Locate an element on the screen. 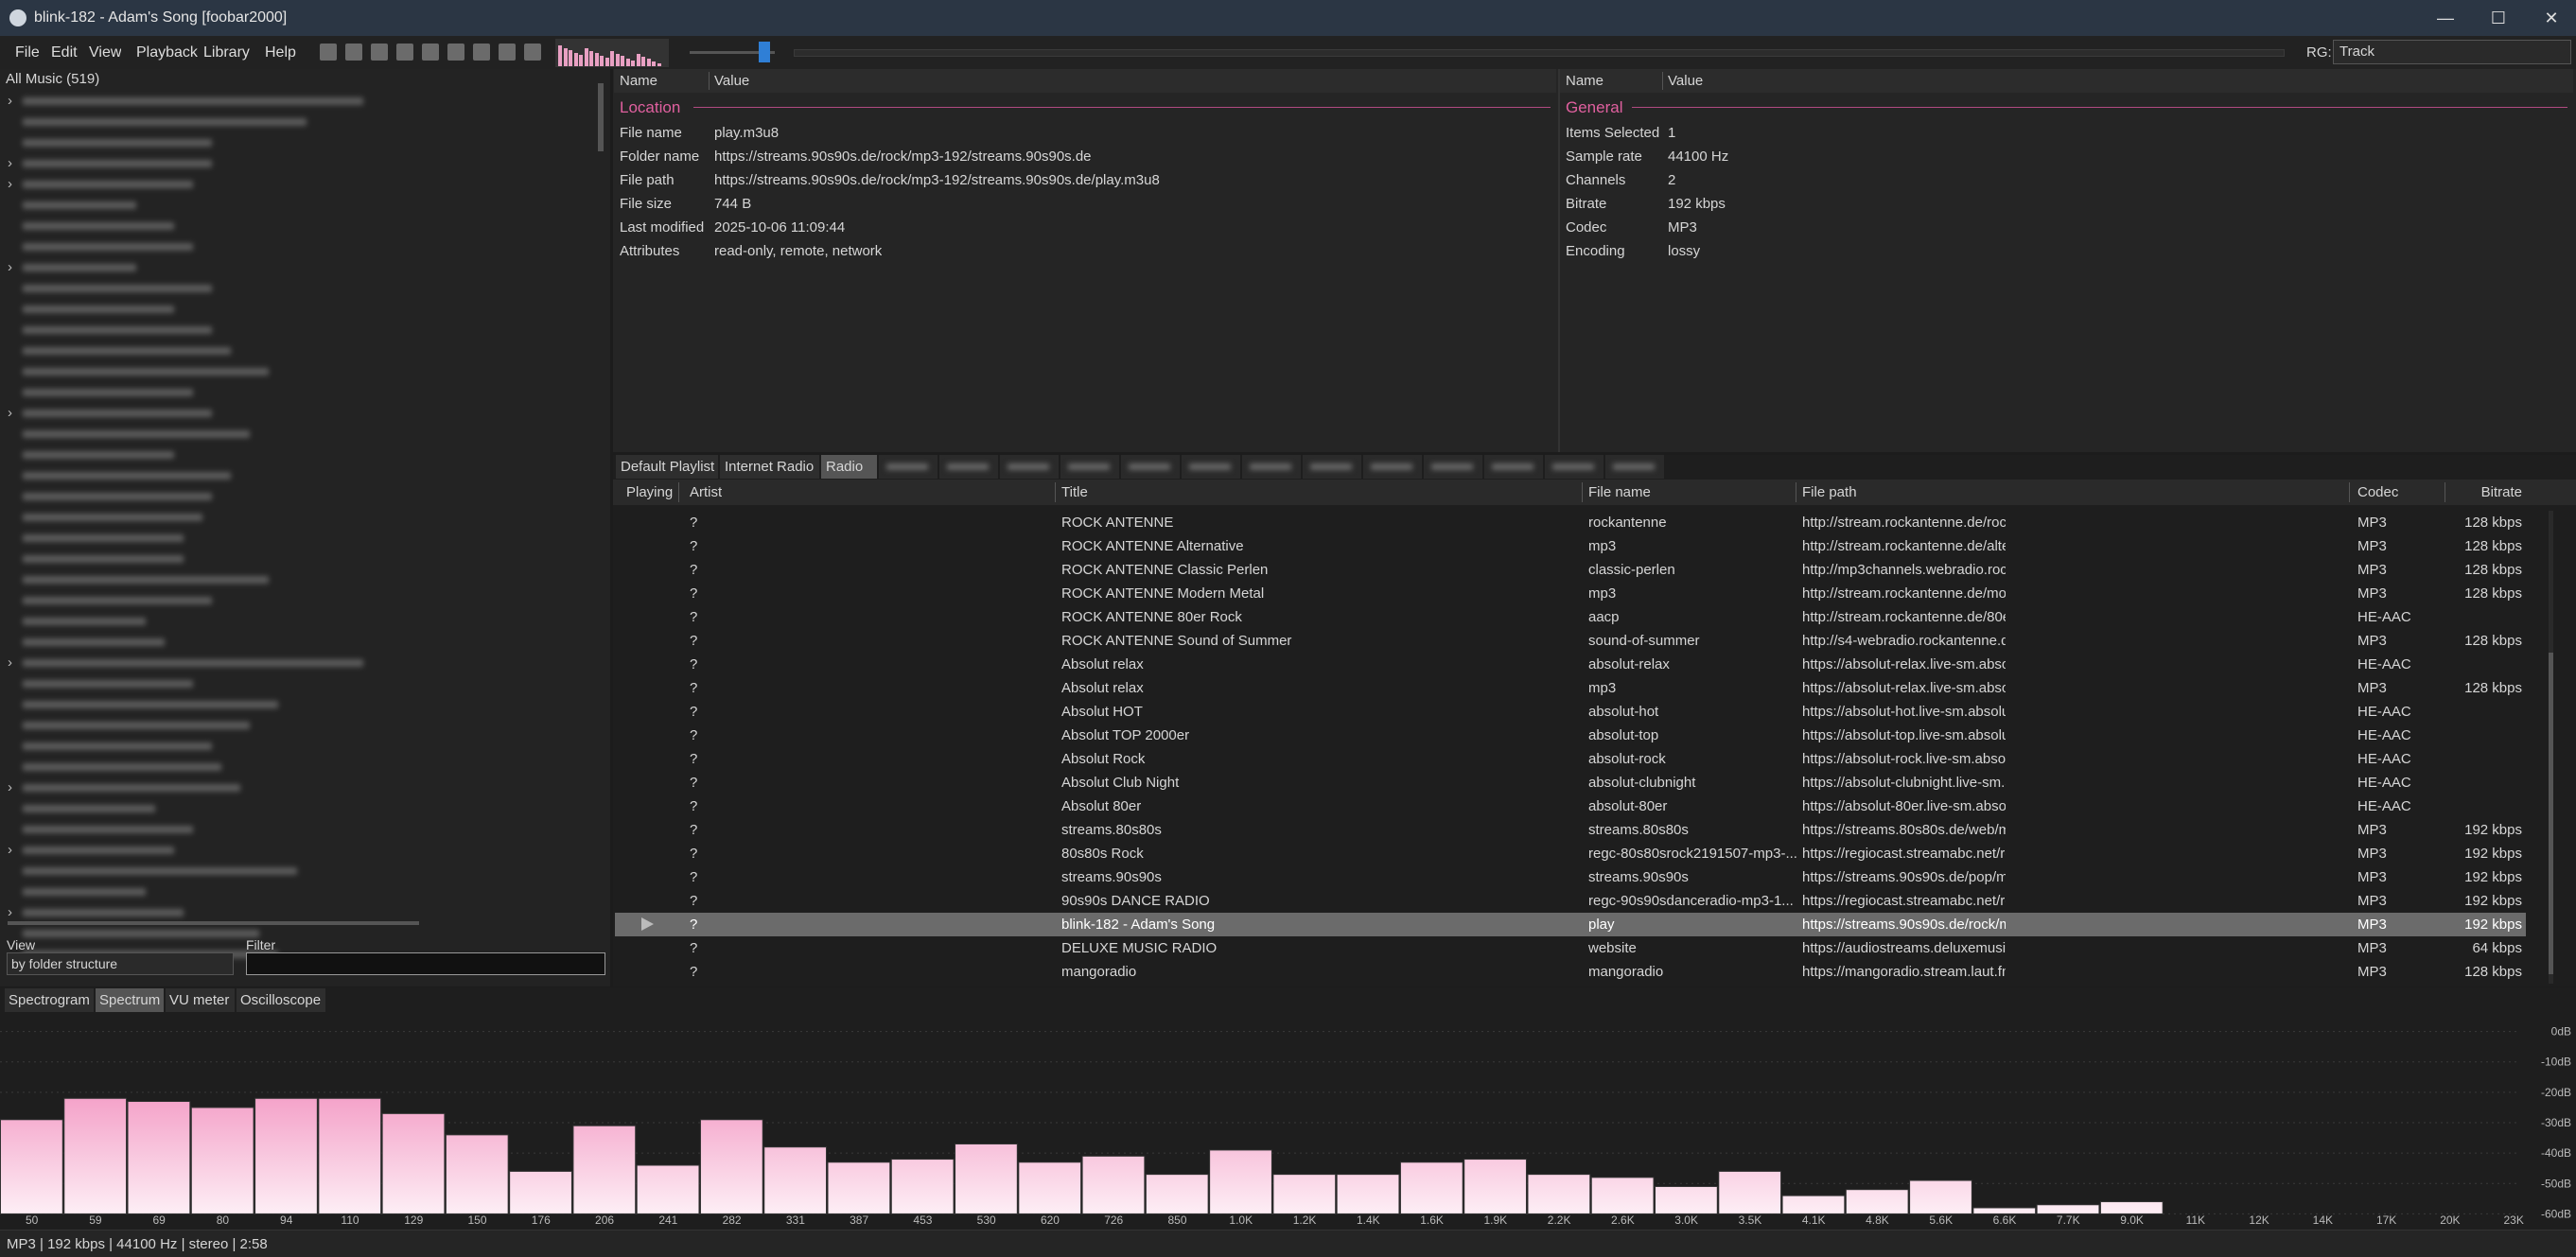 This screenshot has width=2576, height=1257. menu-item: Playback is located at coordinates (167, 53).